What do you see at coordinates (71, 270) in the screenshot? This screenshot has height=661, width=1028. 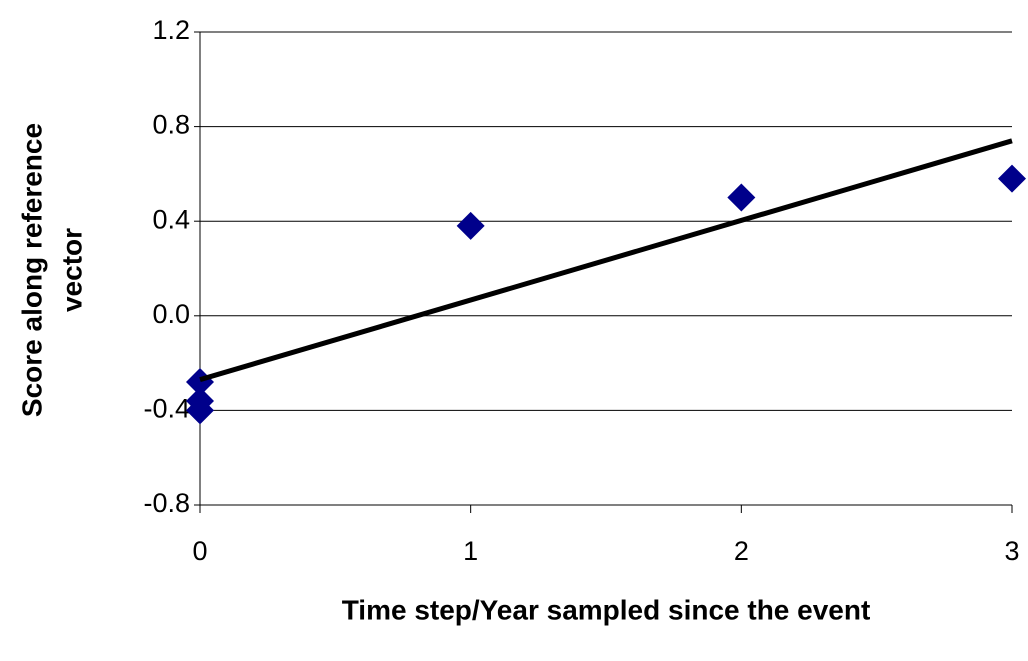 I see `y-axis-title: vector` at bounding box center [71, 270].